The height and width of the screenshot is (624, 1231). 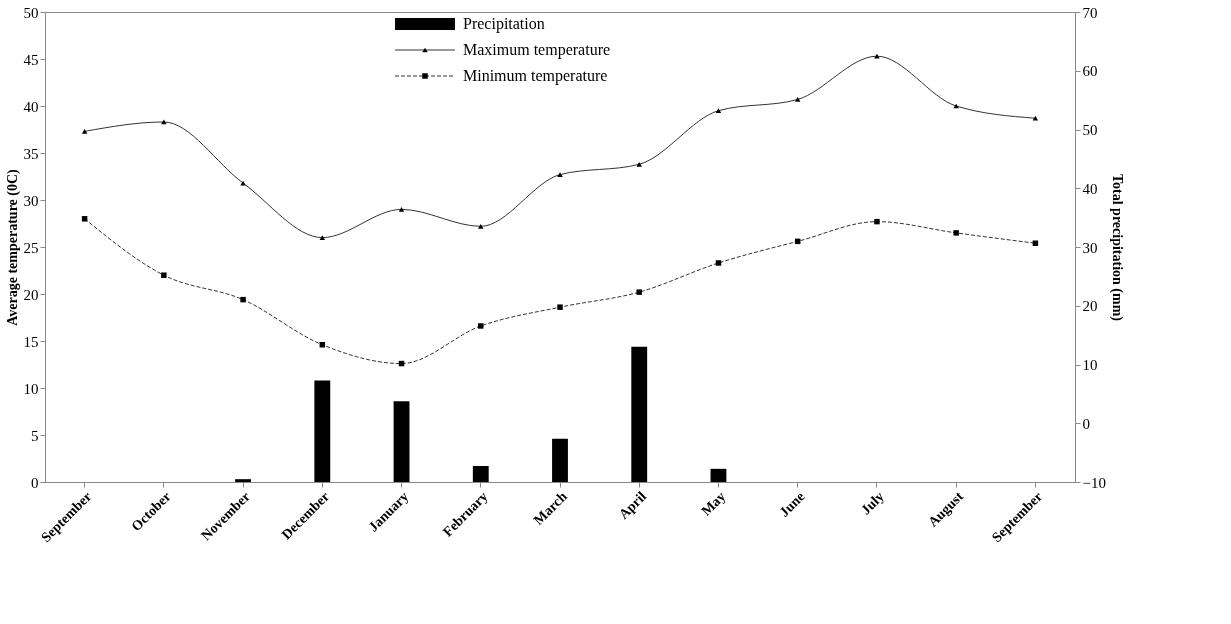 What do you see at coordinates (535, 76) in the screenshot?
I see `legend-label: Minimum temperature` at bounding box center [535, 76].